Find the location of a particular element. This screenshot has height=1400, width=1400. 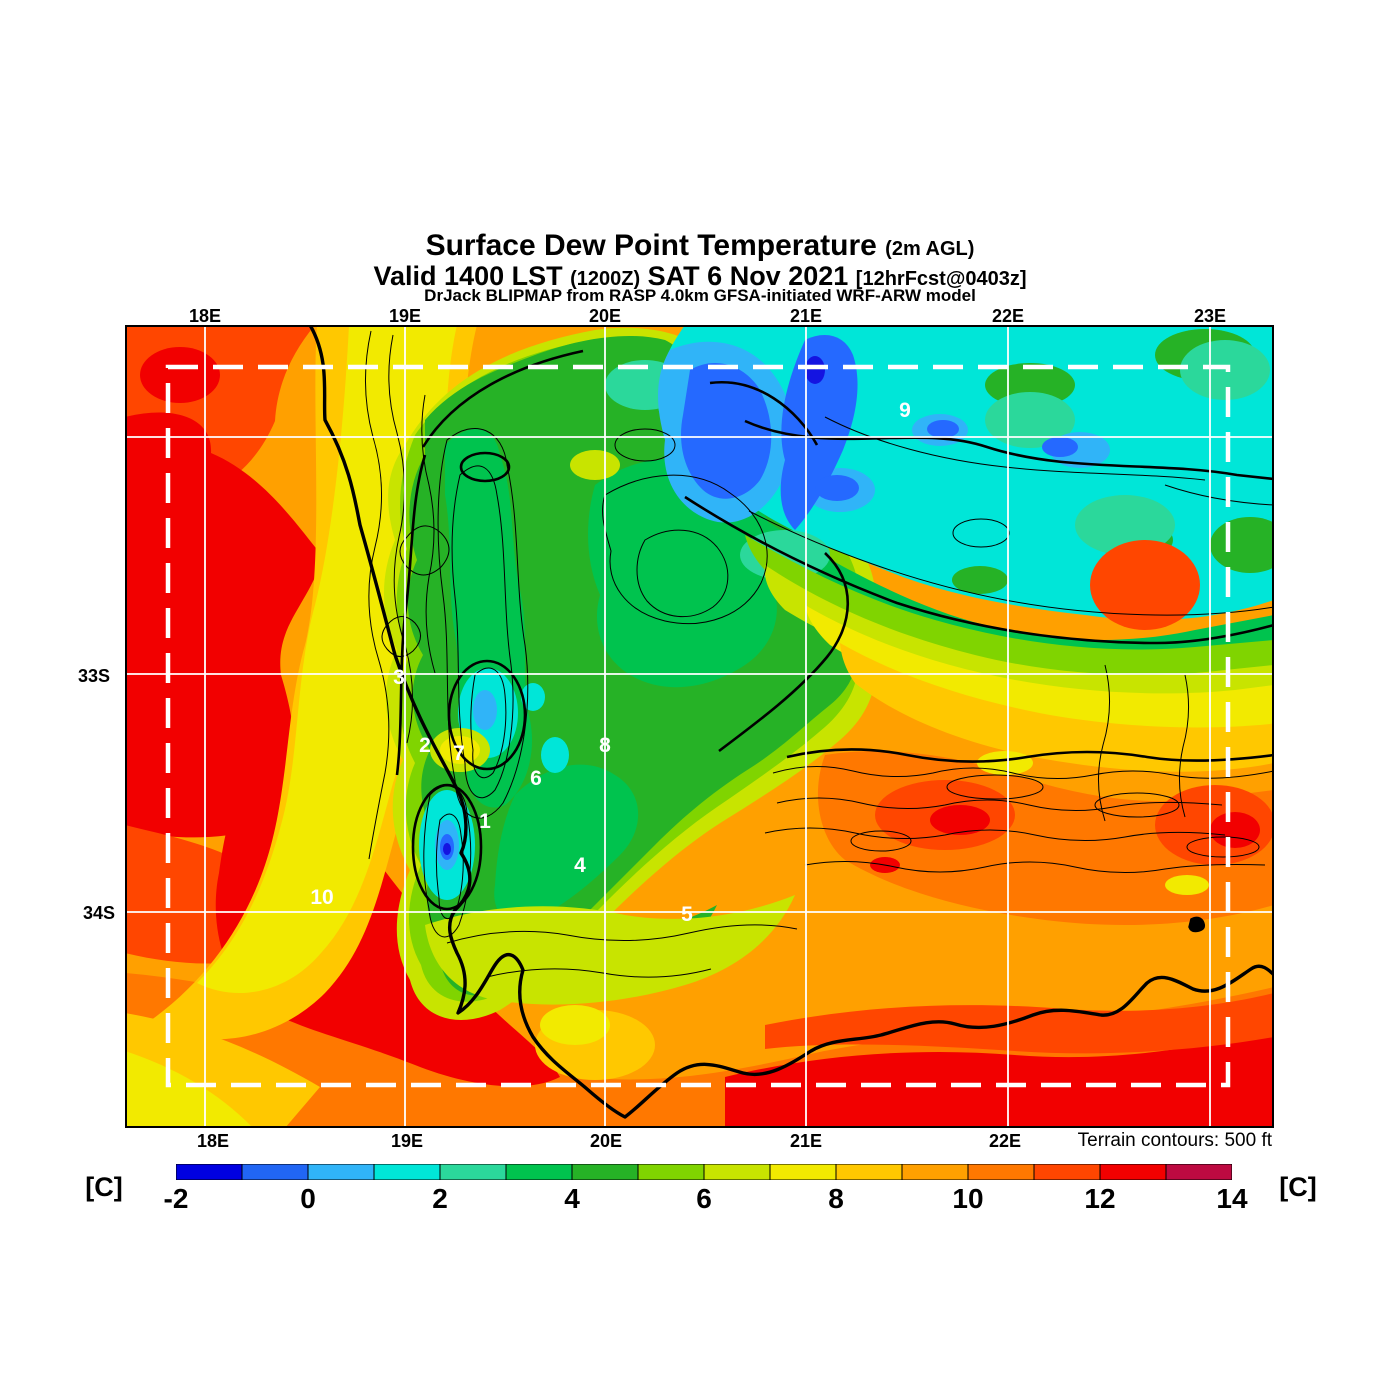

lat-label-left-34s: 34S is located at coordinates (99, 913).